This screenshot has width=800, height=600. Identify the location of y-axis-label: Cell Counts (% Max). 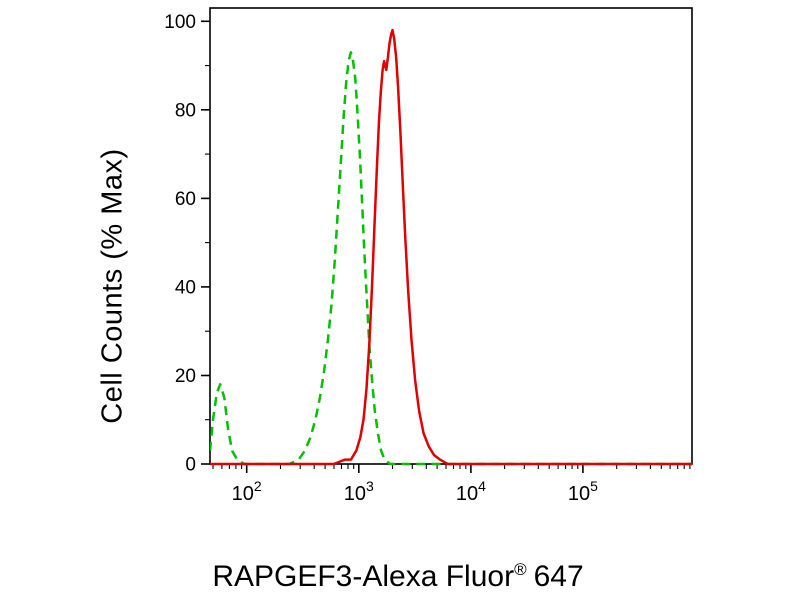
(112, 286).